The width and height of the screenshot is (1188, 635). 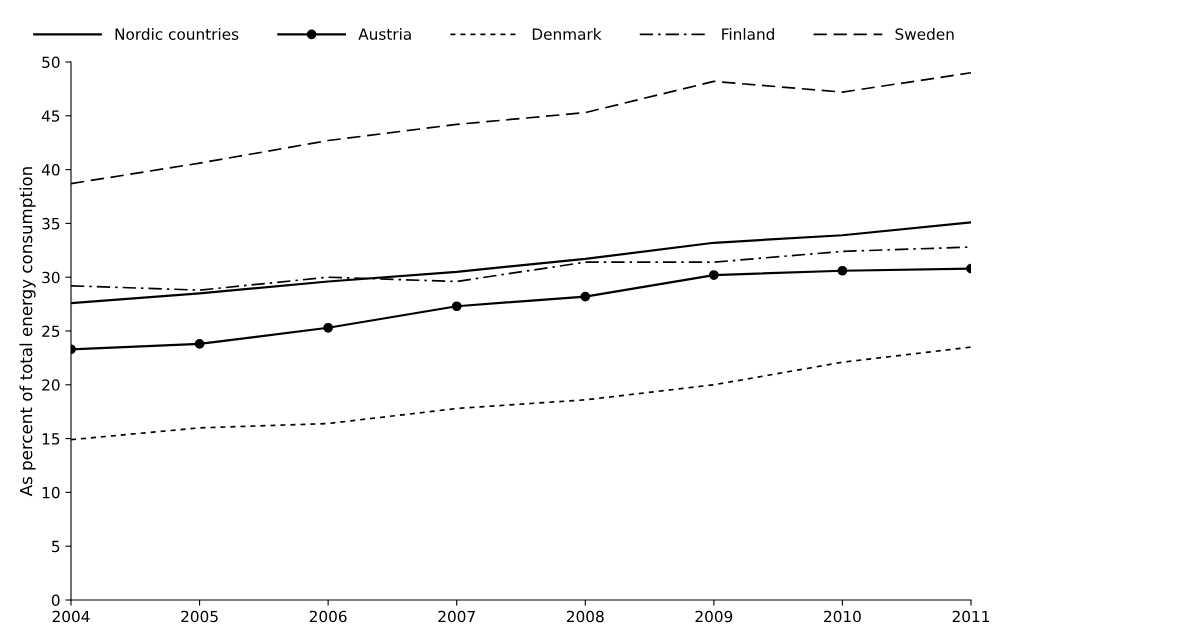 What do you see at coordinates (714, 616) in the screenshot?
I see `x-tick-label: 2009` at bounding box center [714, 616].